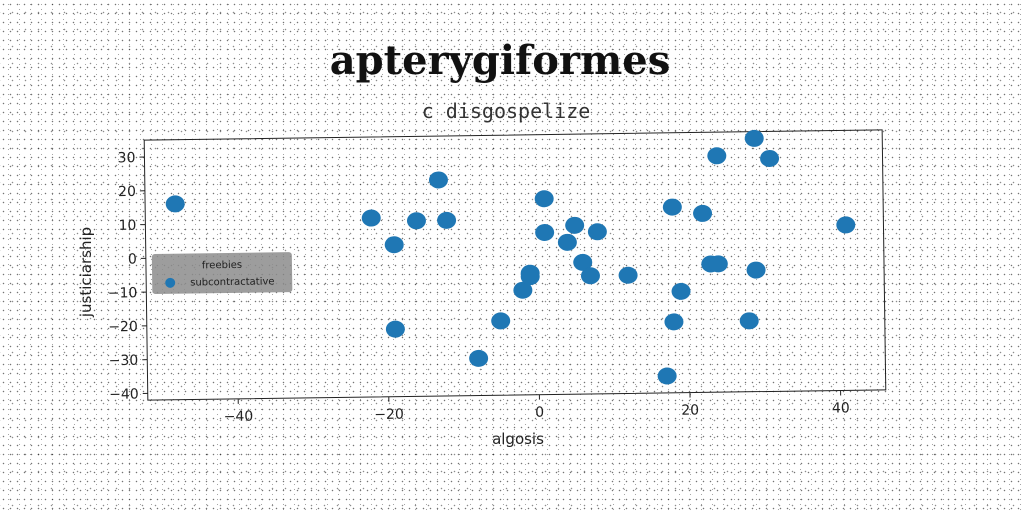 Image resolution: width=1024 pixels, height=512 pixels. What do you see at coordinates (124, 395) in the screenshot?
I see `y-tick-label: −40` at bounding box center [124, 395].